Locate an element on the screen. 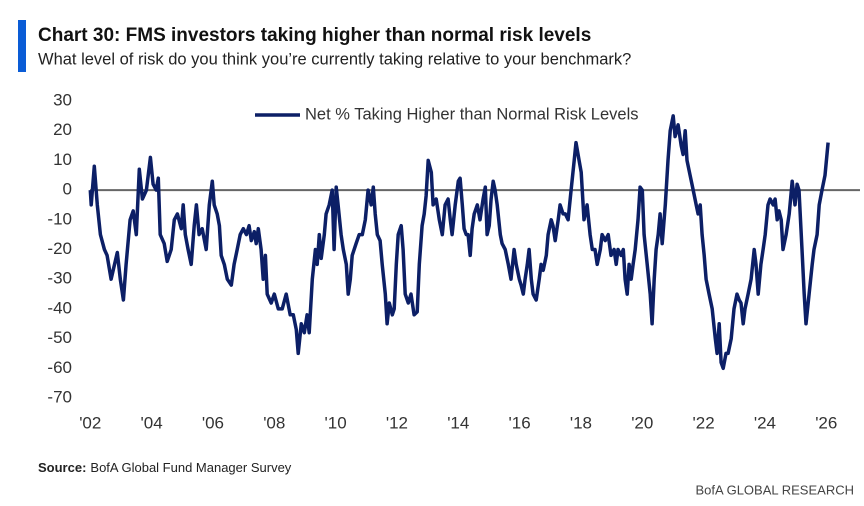  x-tick-label: '06 is located at coordinates (213, 422).